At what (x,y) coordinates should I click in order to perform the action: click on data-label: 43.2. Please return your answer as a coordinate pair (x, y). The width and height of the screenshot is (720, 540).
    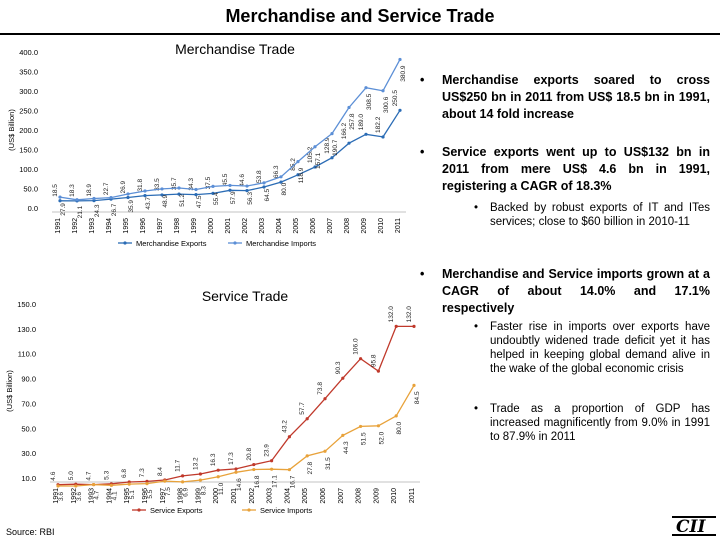
    Looking at the image, I should click on (284, 426).